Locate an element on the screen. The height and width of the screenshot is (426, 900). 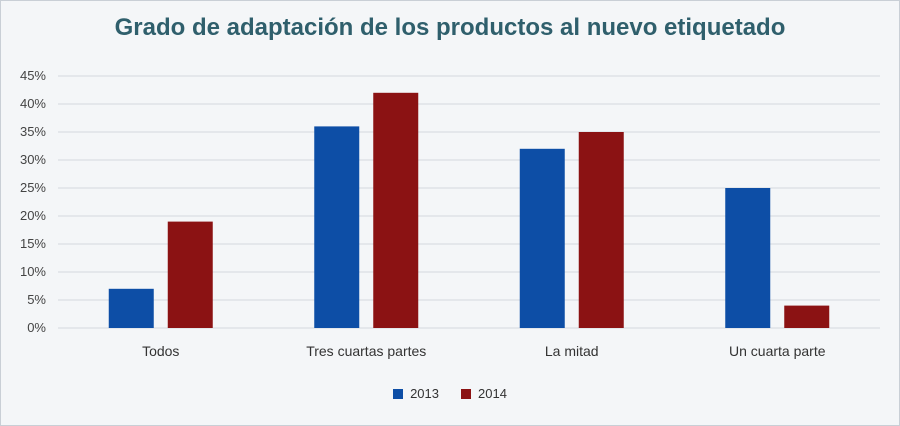
legend-swatch-2014 is located at coordinates (466, 393).